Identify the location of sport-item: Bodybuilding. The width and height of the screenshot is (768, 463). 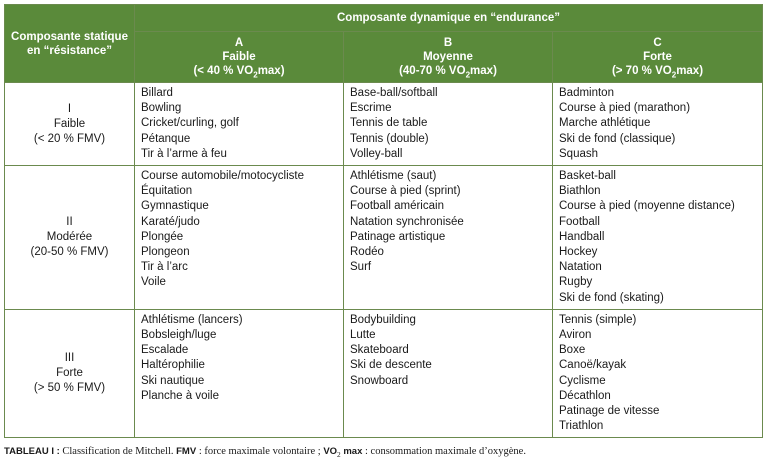
(383, 319).